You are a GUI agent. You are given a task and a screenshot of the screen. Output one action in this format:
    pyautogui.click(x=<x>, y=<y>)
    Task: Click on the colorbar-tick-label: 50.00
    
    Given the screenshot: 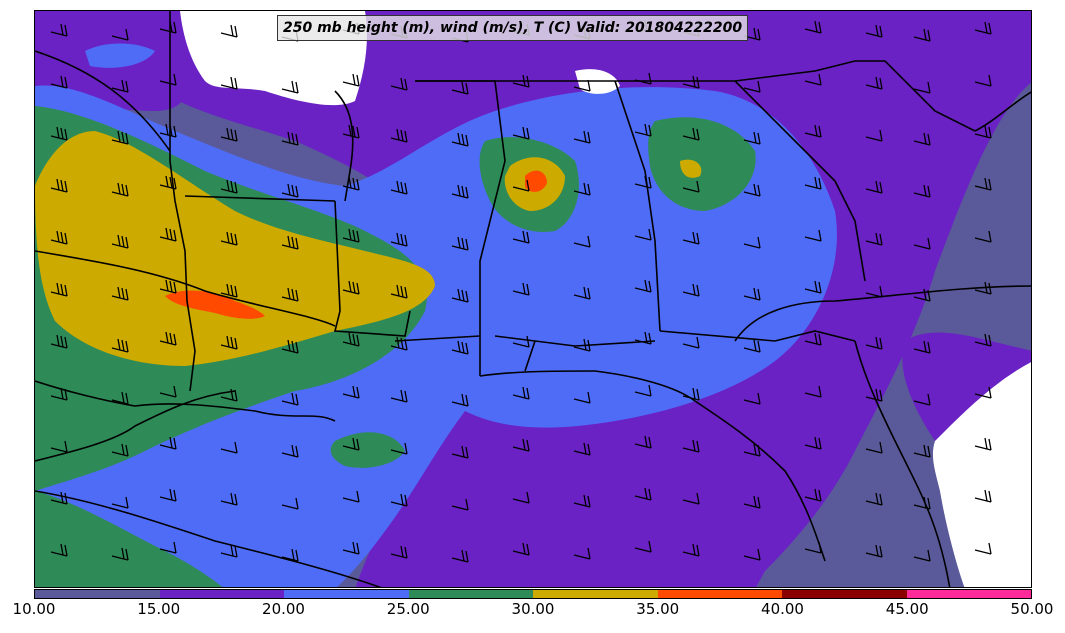 What is the action you would take?
    pyautogui.click(x=1032, y=609)
    